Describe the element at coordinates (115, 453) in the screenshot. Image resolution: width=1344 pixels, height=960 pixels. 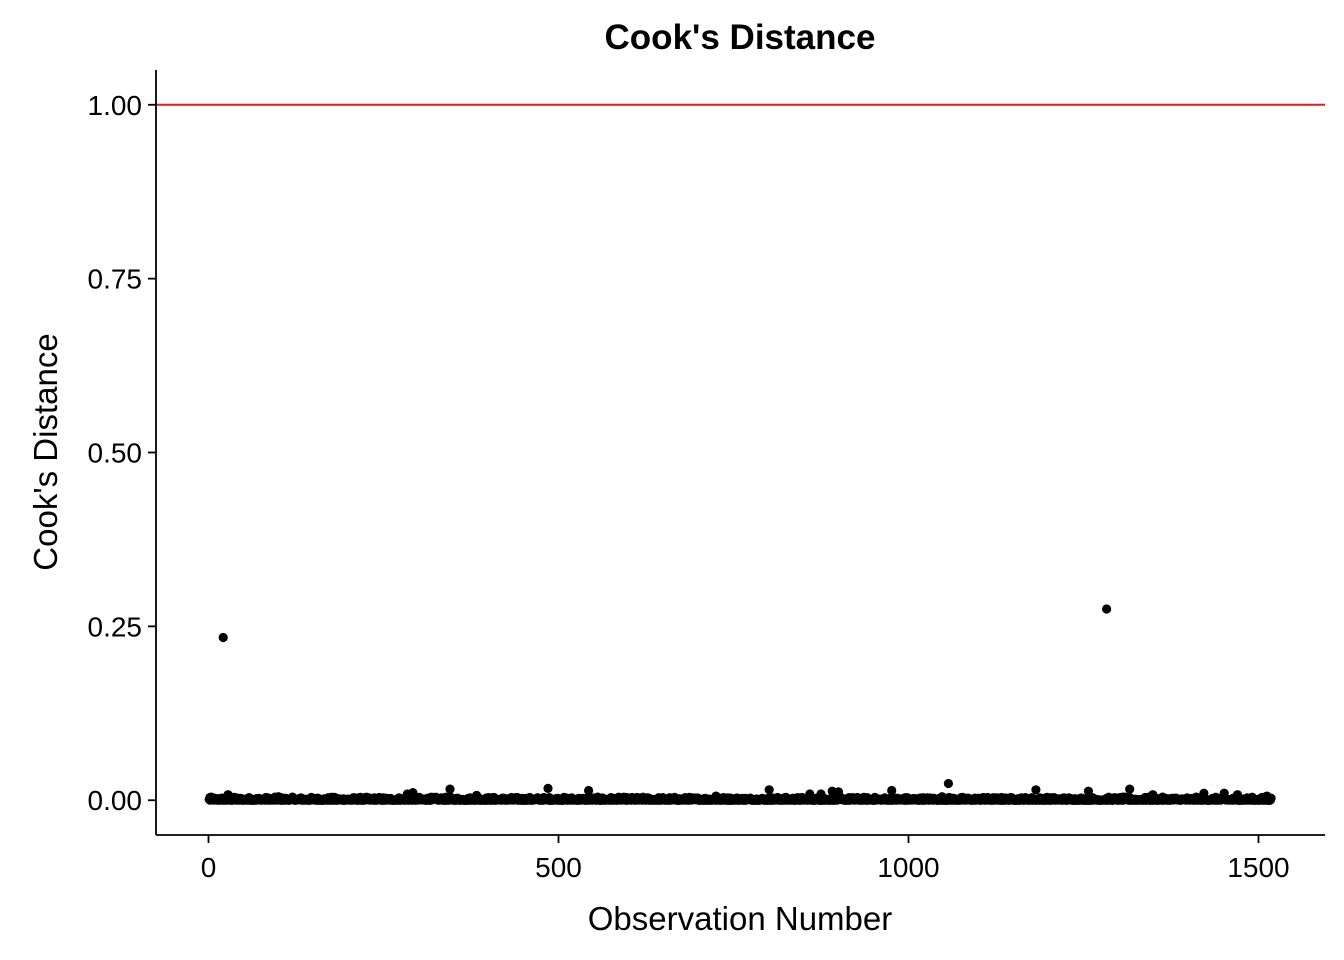
I see `y-tick-label: 0.50` at that location.